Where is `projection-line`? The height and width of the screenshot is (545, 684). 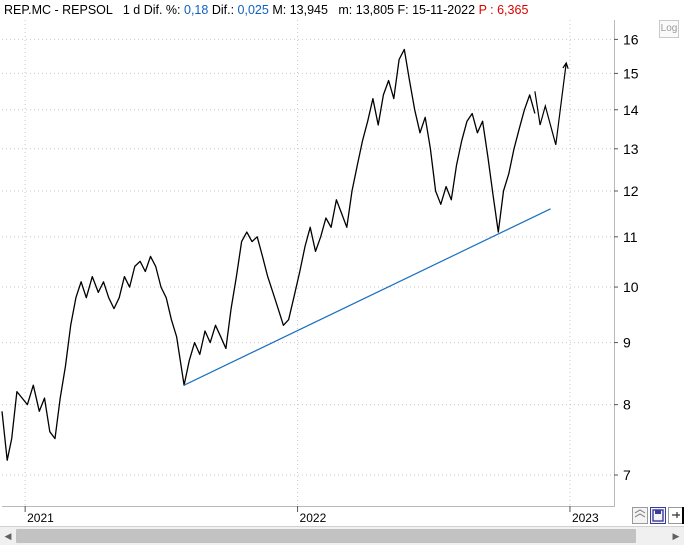 projection-line is located at coordinates (550, 103).